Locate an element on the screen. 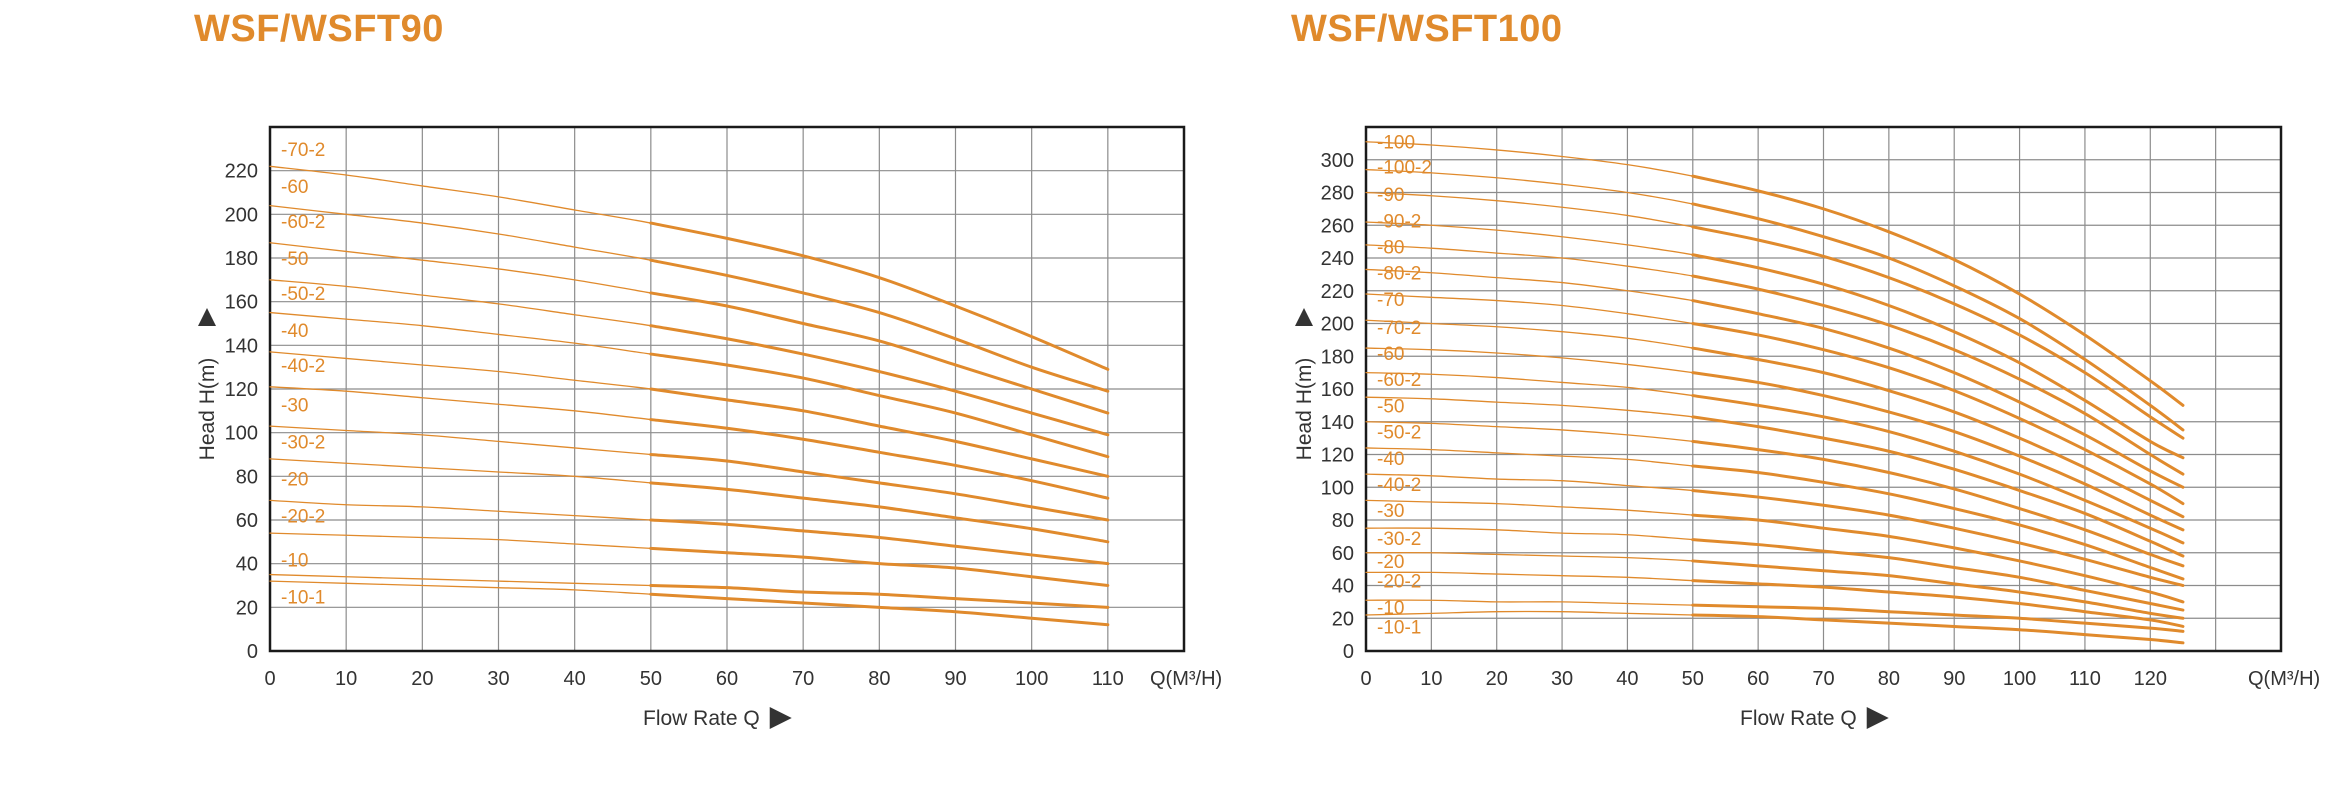  chart1-x-tick-label: 0 is located at coordinates (269, 679).